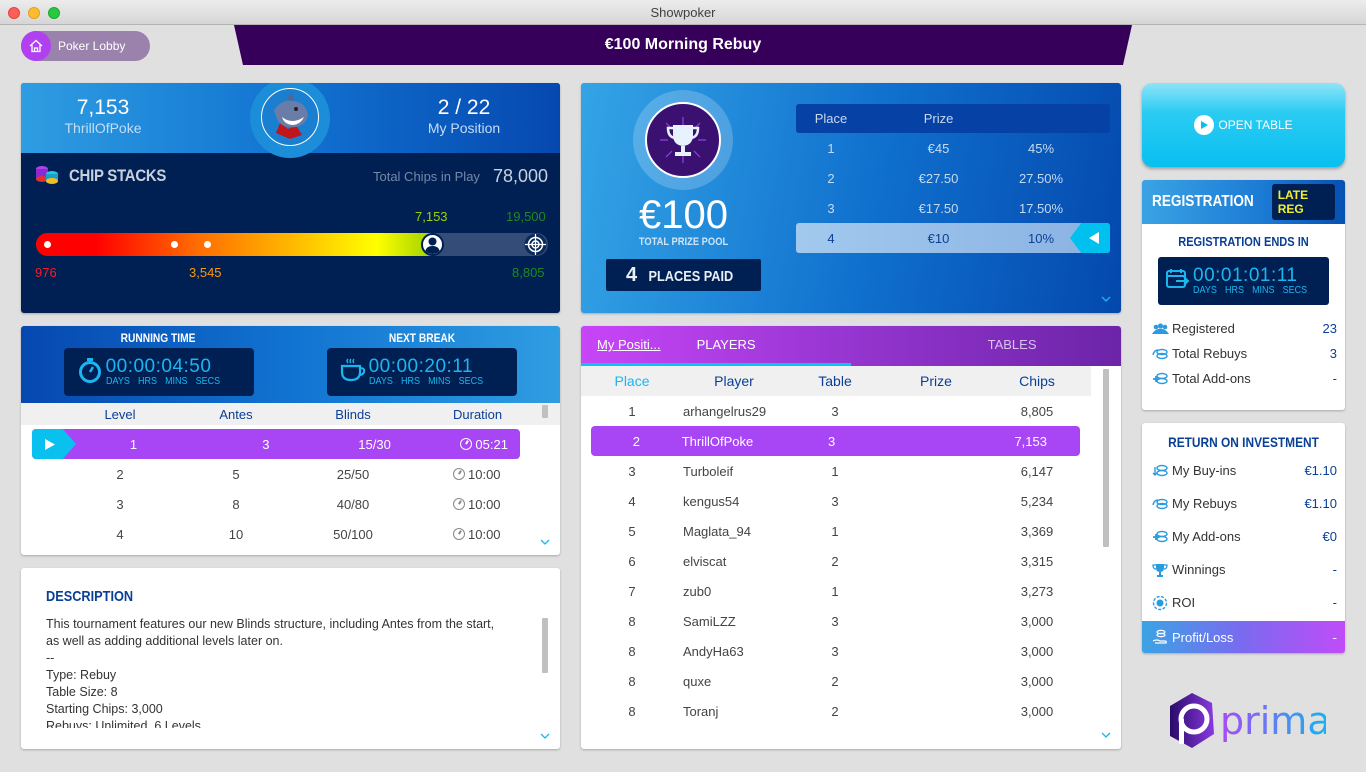 The width and height of the screenshot is (1366, 772). What do you see at coordinates (85, 46) in the screenshot?
I see `poker-lobby-button: Poker Lobby` at bounding box center [85, 46].